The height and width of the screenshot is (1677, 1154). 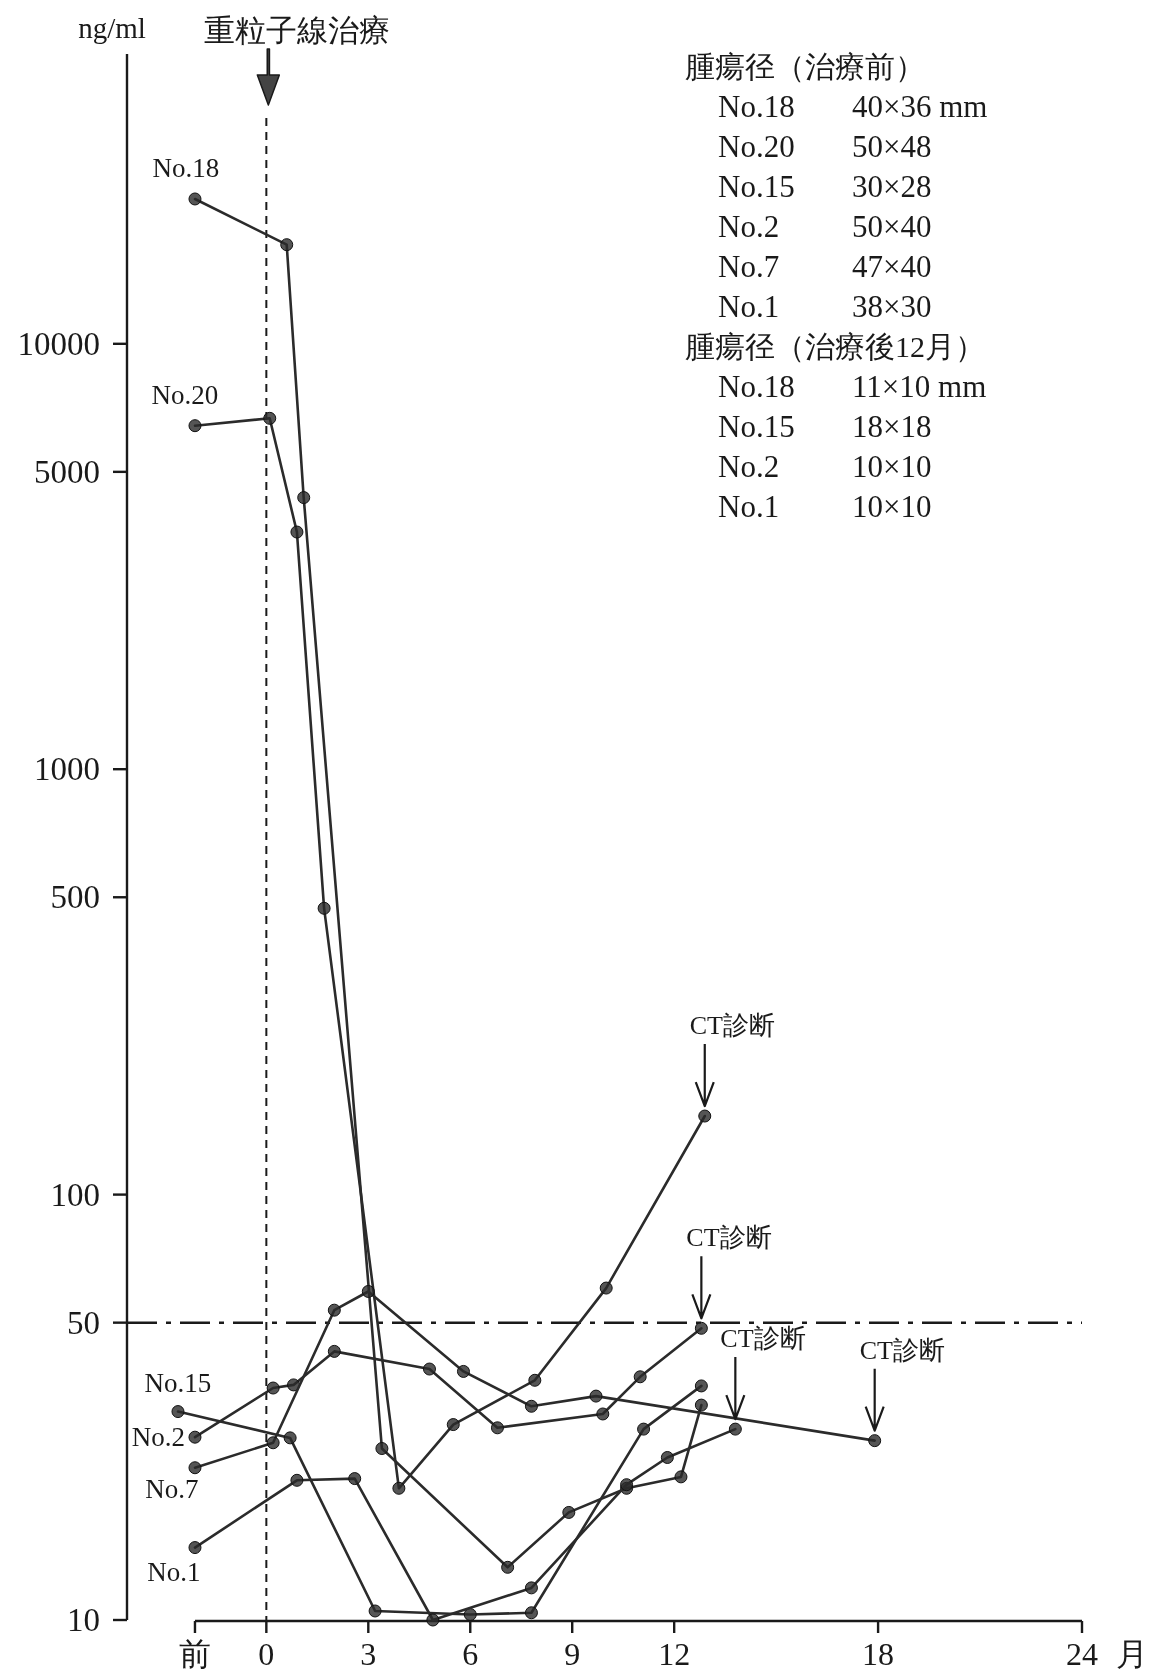 I want to click on series-label: No.18, so click(x=186, y=168).